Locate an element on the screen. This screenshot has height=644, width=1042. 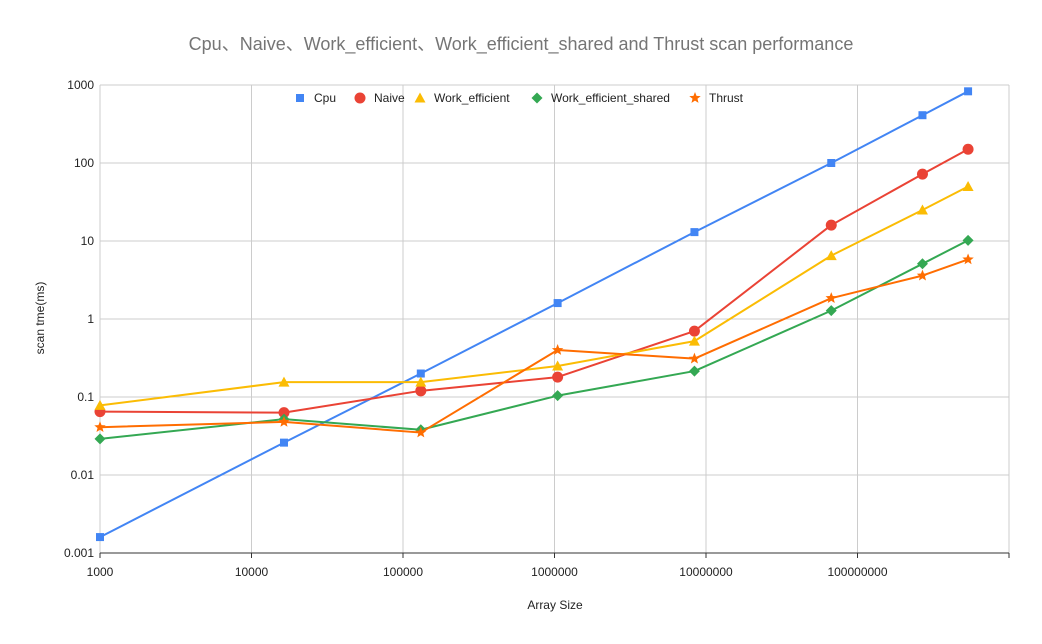
legend-item: Thrust is located at coordinates (716, 98).